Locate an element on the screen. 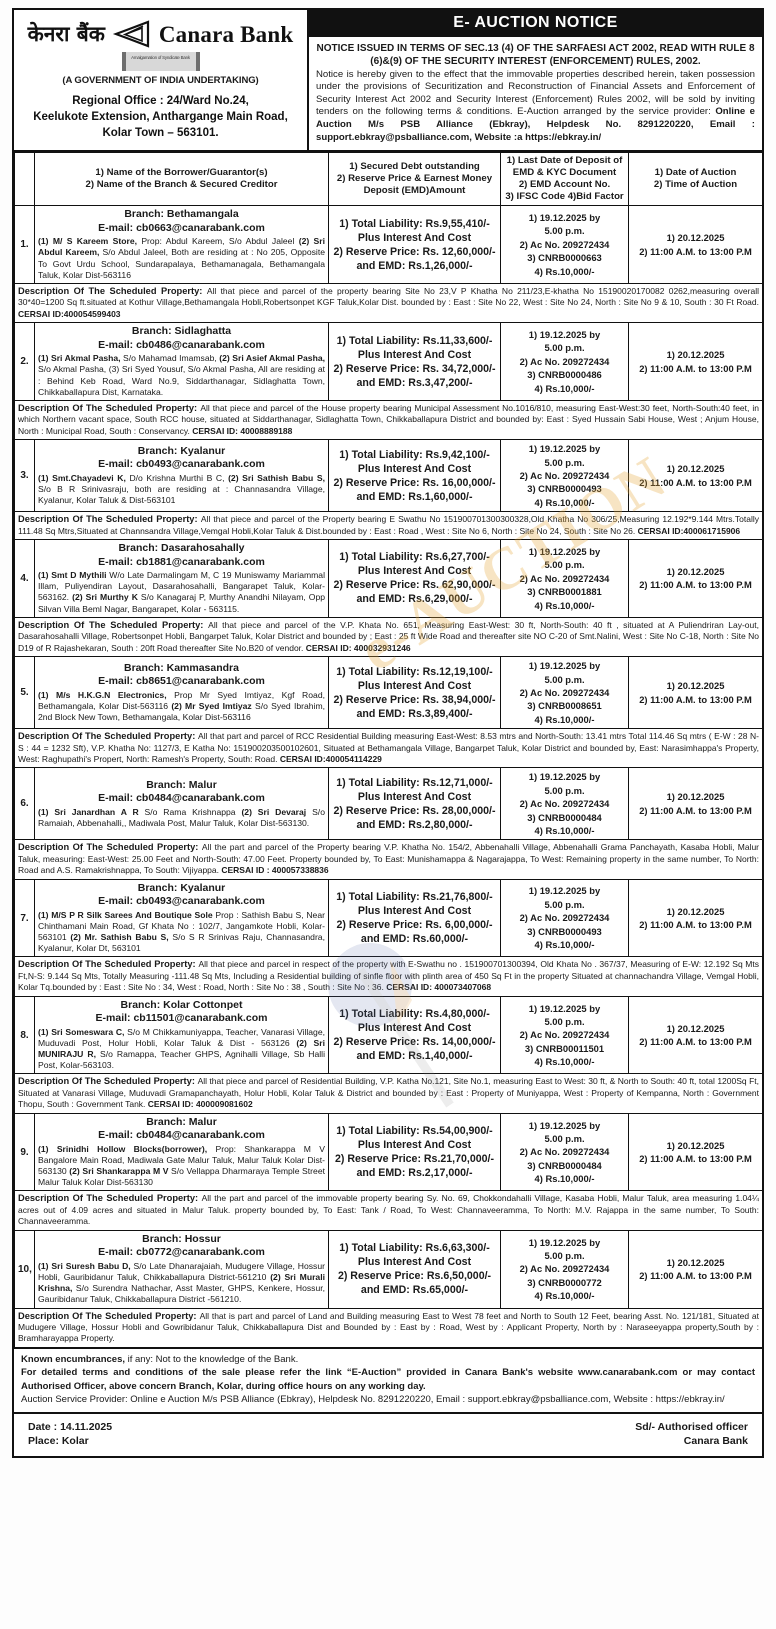 This screenshot has width=776, height=1629. row-serial-number: 4. is located at coordinates (24, 578).